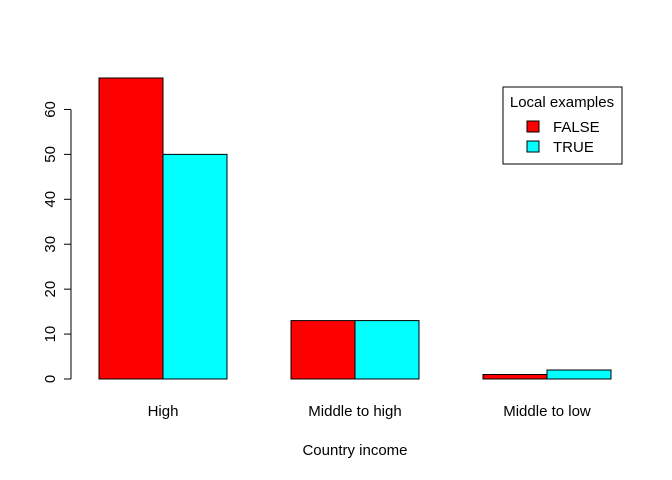 Image resolution: width=672 pixels, height=480 pixels. What do you see at coordinates (50, 379) in the screenshot?
I see `y-tick-label: 0` at bounding box center [50, 379].